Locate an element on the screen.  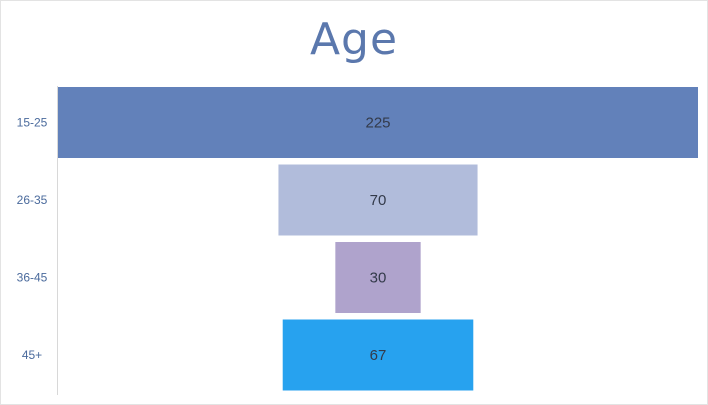
value-label: 70 is located at coordinates (378, 200).